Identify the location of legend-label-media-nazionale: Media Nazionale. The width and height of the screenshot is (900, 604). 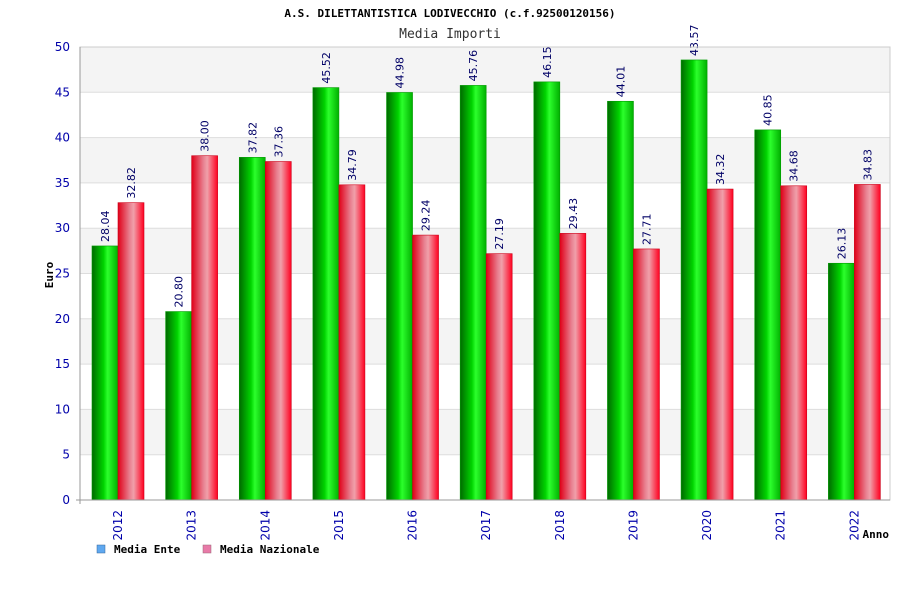
(270, 549).